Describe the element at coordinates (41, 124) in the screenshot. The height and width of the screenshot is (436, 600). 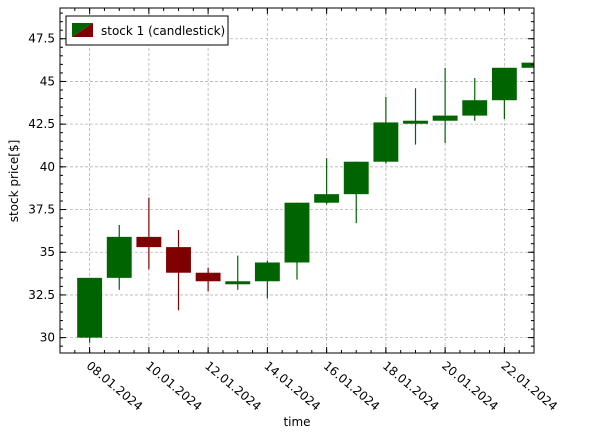
I see `y-tick-label: 42.5` at that location.